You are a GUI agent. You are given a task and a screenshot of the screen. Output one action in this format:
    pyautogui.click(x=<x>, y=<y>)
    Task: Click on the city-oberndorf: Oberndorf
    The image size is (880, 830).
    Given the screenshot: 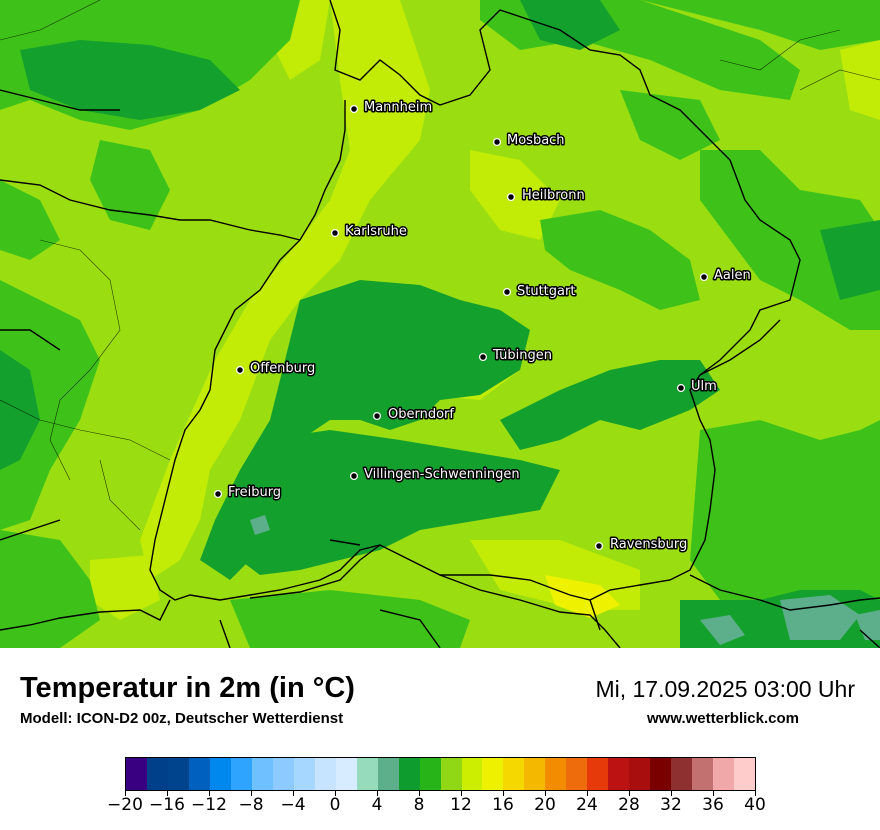 What is the action you would take?
    pyautogui.click(x=414, y=415)
    